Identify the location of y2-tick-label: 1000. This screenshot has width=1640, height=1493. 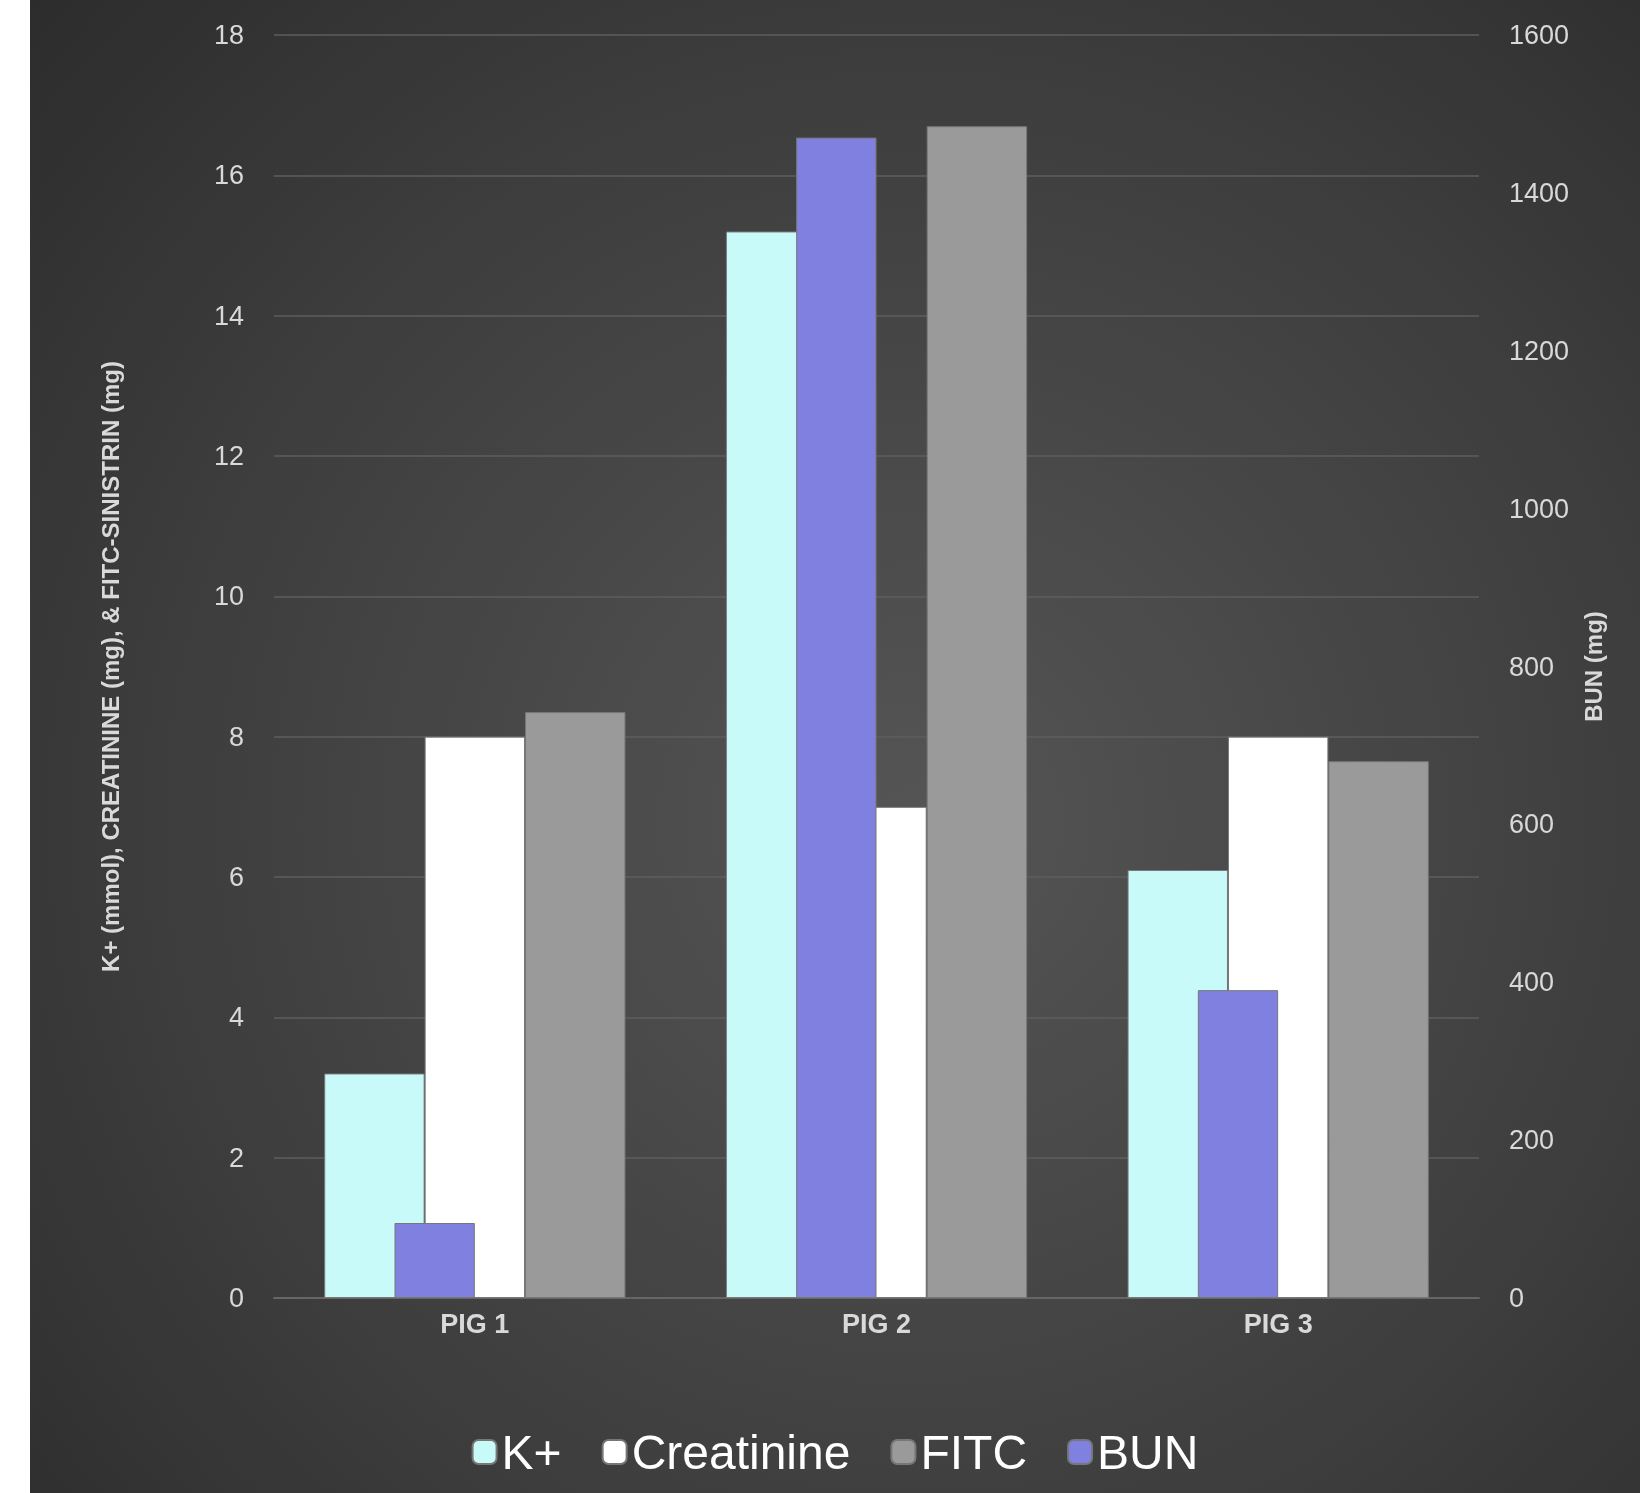
(1539, 508).